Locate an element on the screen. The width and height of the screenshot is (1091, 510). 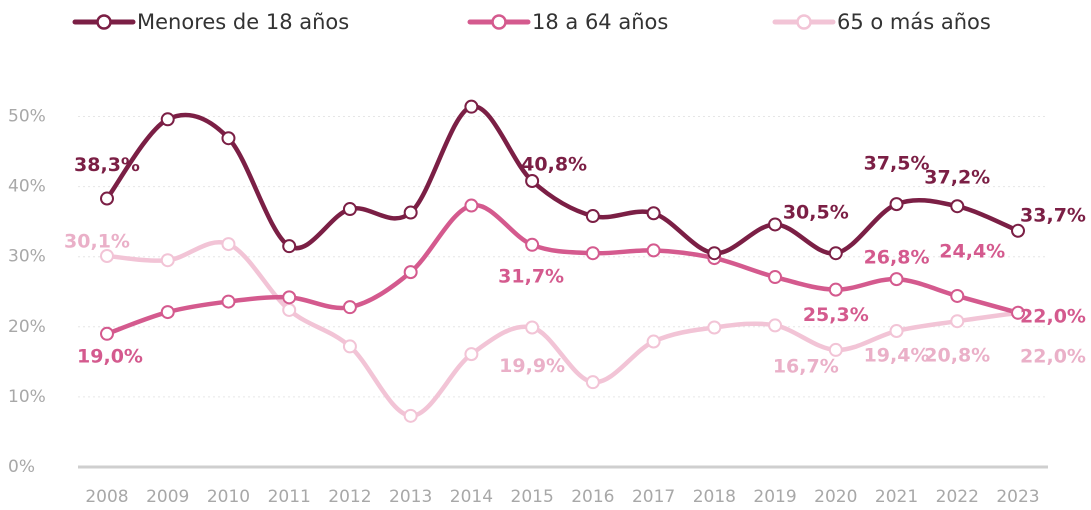
y-tick-label: 0% is located at coordinates (21, 467).